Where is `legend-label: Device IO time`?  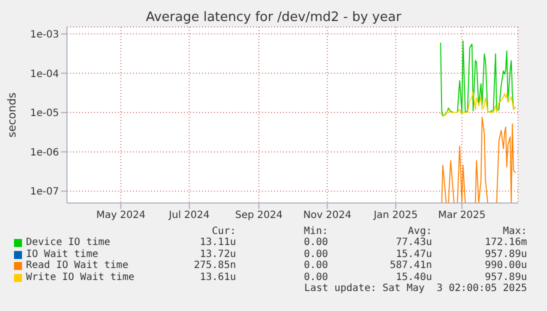
legend-label: Device IO time is located at coordinates (68, 242).